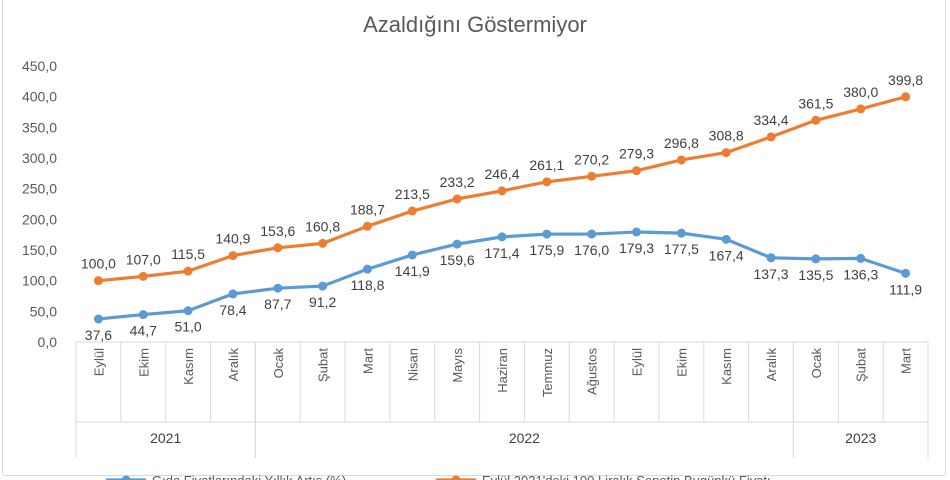 The width and height of the screenshot is (950, 480). Describe the element at coordinates (905, 80) in the screenshot. I see `data-label-2: 399,8` at that location.